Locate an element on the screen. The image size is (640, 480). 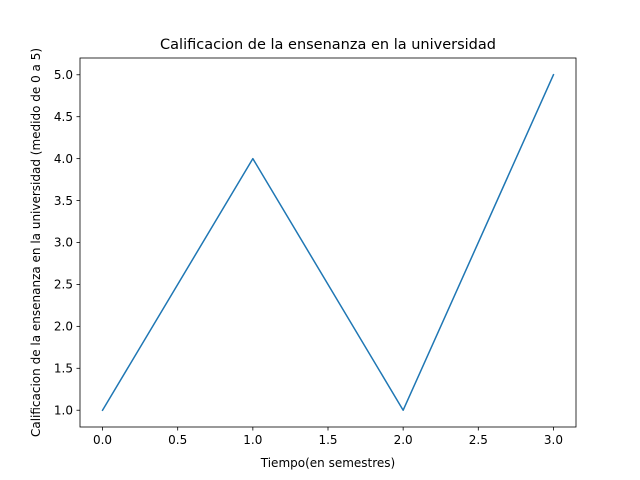
y-tick-label: 4.5 is located at coordinates (63, 117).